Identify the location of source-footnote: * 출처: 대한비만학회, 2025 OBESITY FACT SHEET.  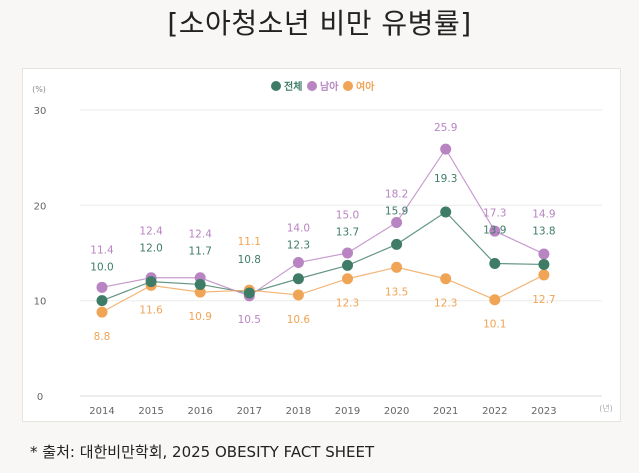
(202, 452).